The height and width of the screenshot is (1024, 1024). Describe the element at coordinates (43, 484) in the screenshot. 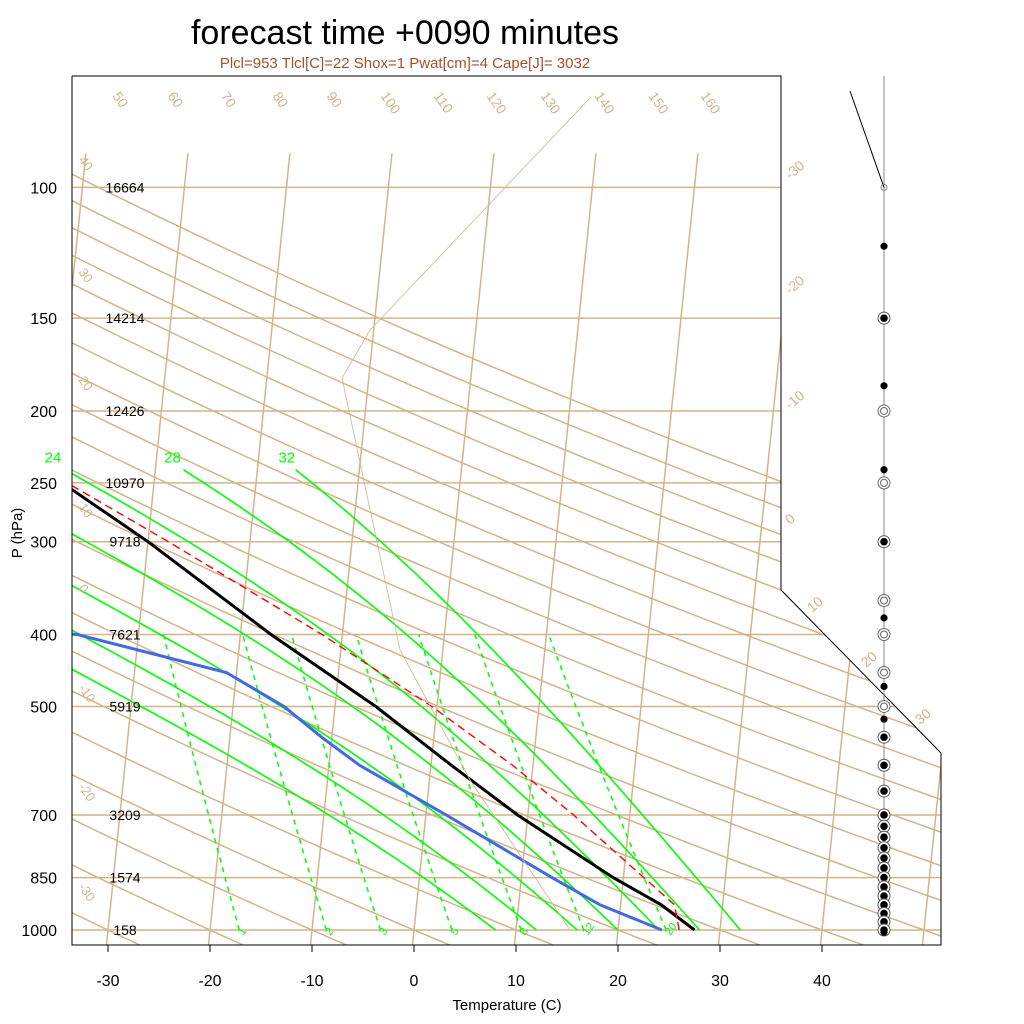

I see `pressure-tick-label: 250` at that location.